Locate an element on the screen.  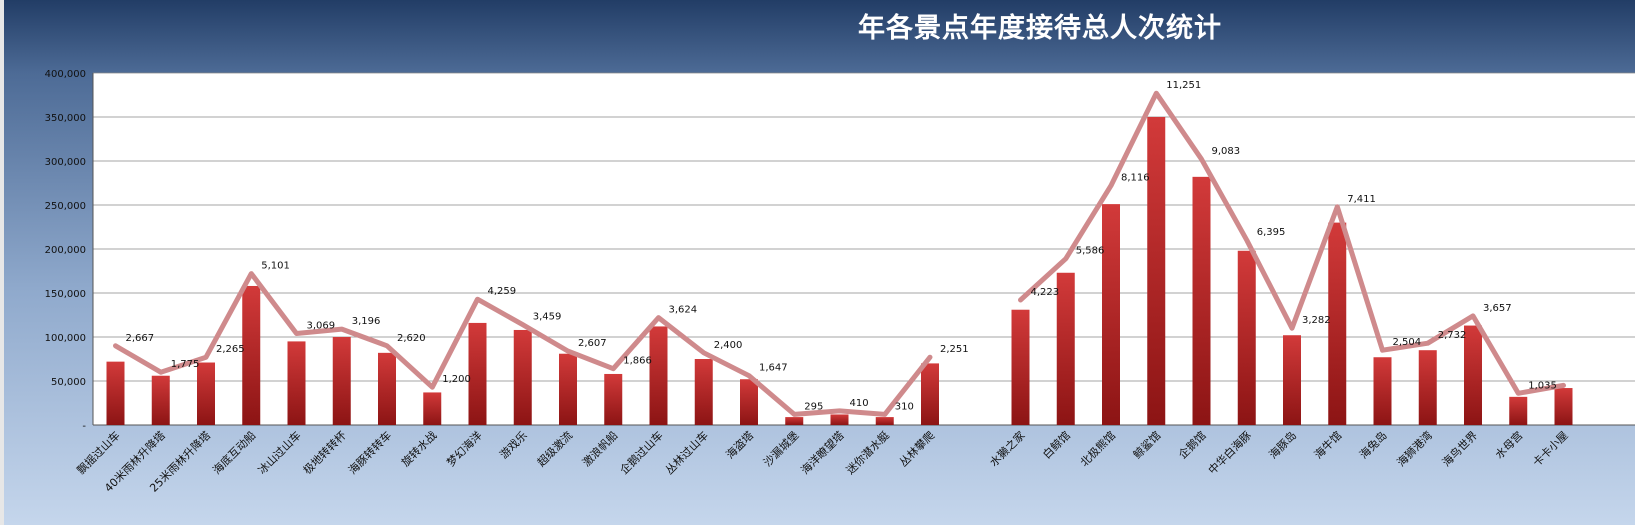
x-tick-label: 海豚岛 is located at coordinates (1282, 444).